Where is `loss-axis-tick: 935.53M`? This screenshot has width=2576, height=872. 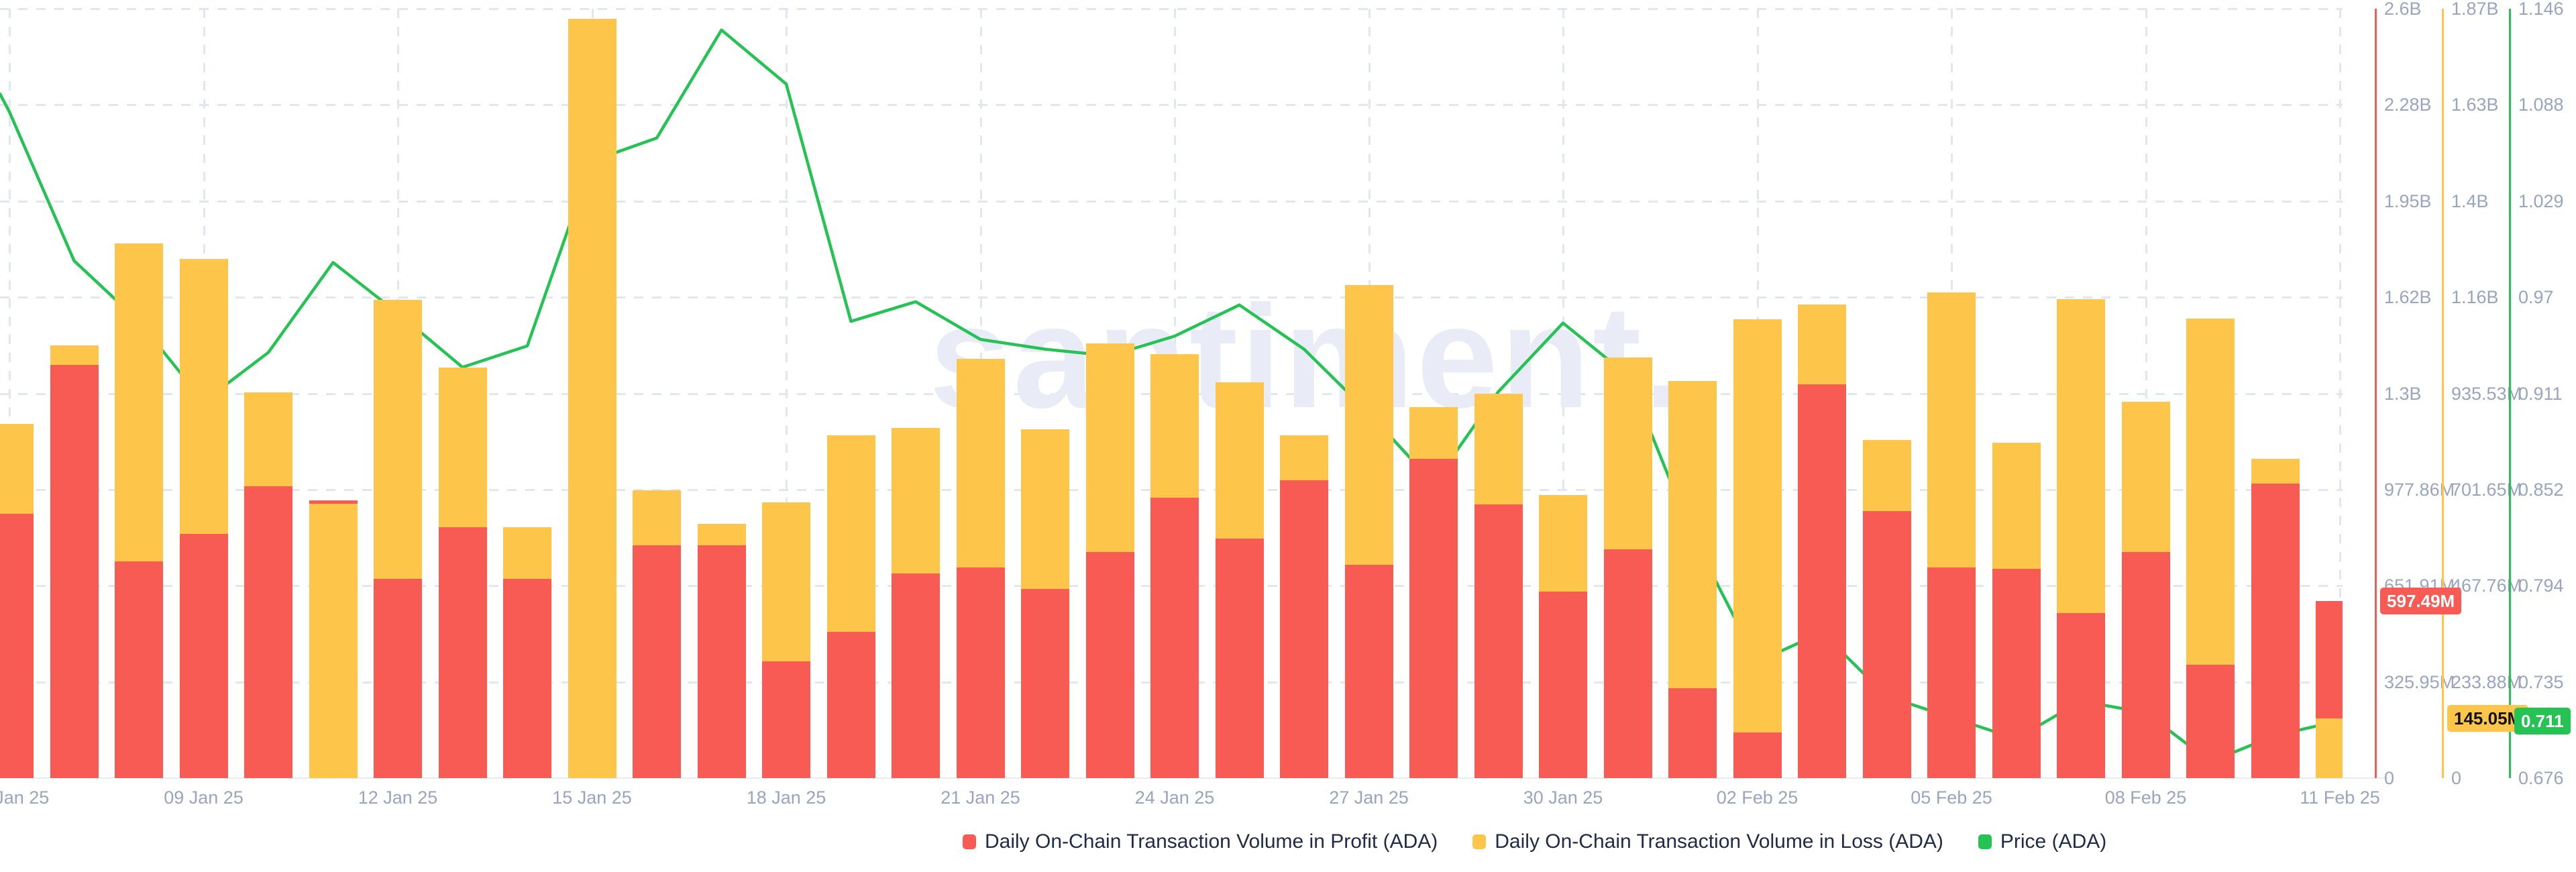
loss-axis-tick: 935.53M is located at coordinates (2486, 393).